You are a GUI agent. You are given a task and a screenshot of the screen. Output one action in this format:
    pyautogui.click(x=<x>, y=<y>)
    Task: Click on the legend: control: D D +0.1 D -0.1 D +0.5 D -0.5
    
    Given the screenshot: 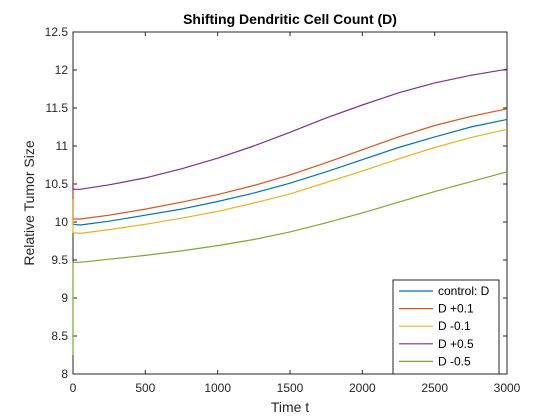 What is the action you would take?
    pyautogui.click(x=446, y=327)
    